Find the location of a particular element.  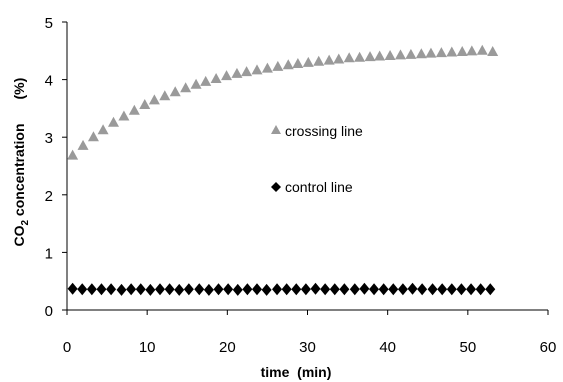

x-tick-label: 60 is located at coordinates (548, 347).